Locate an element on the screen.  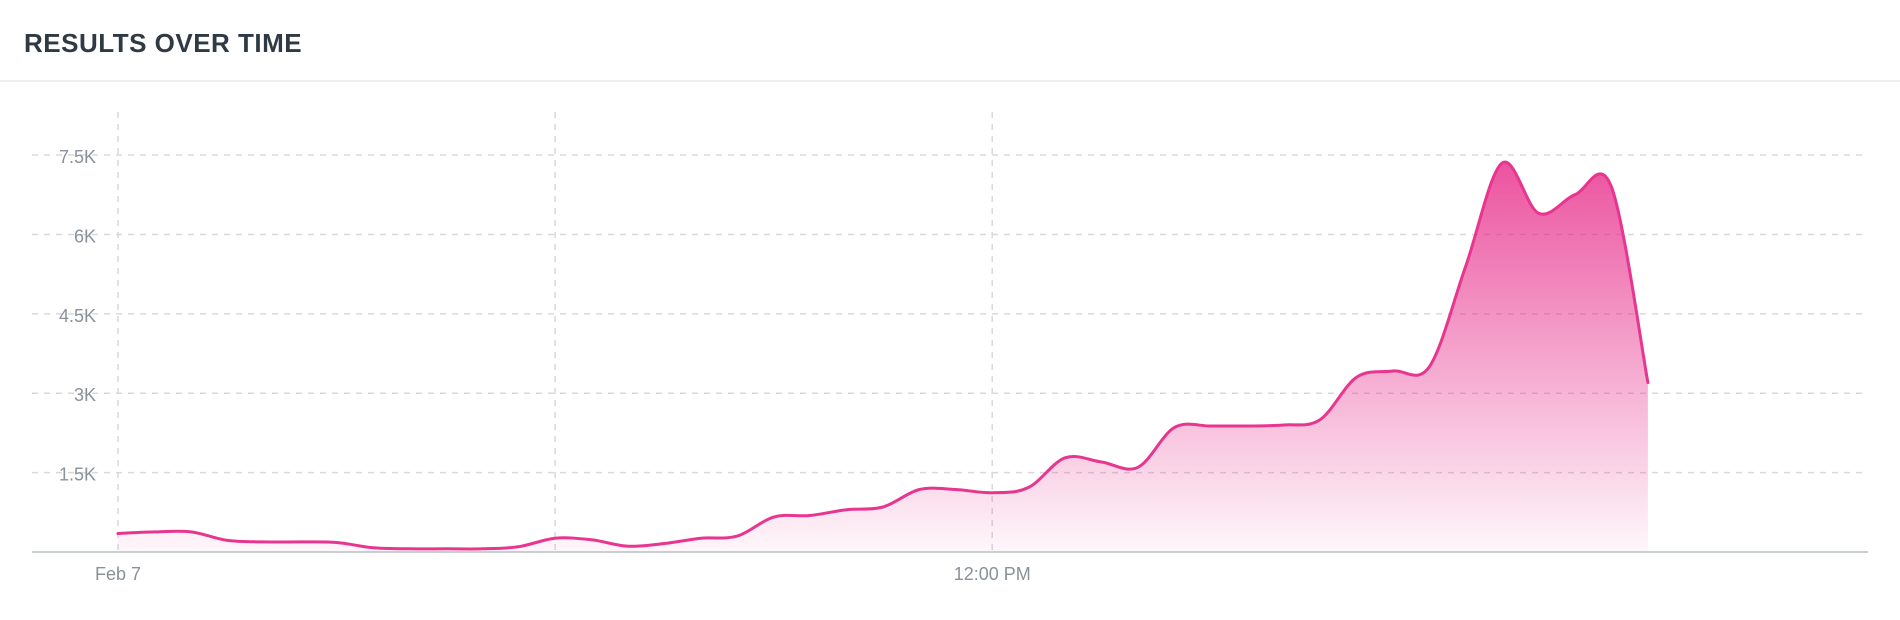
y-tick-label: 1.5K is located at coordinates (77, 475).